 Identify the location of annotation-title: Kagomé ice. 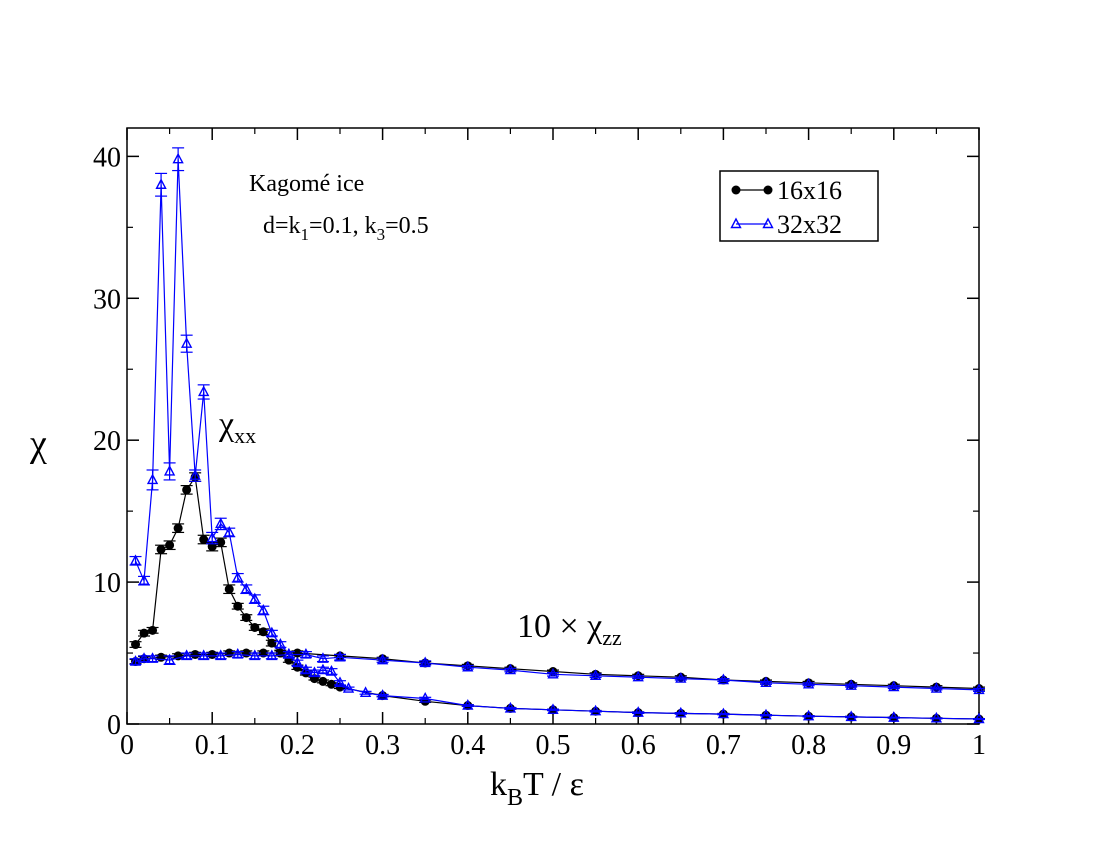
(306, 184).